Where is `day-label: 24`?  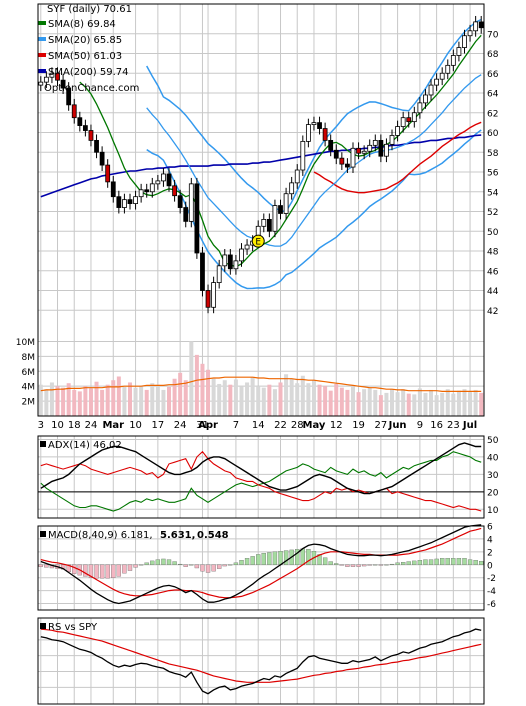
day-label: 24 is located at coordinates (91, 425).